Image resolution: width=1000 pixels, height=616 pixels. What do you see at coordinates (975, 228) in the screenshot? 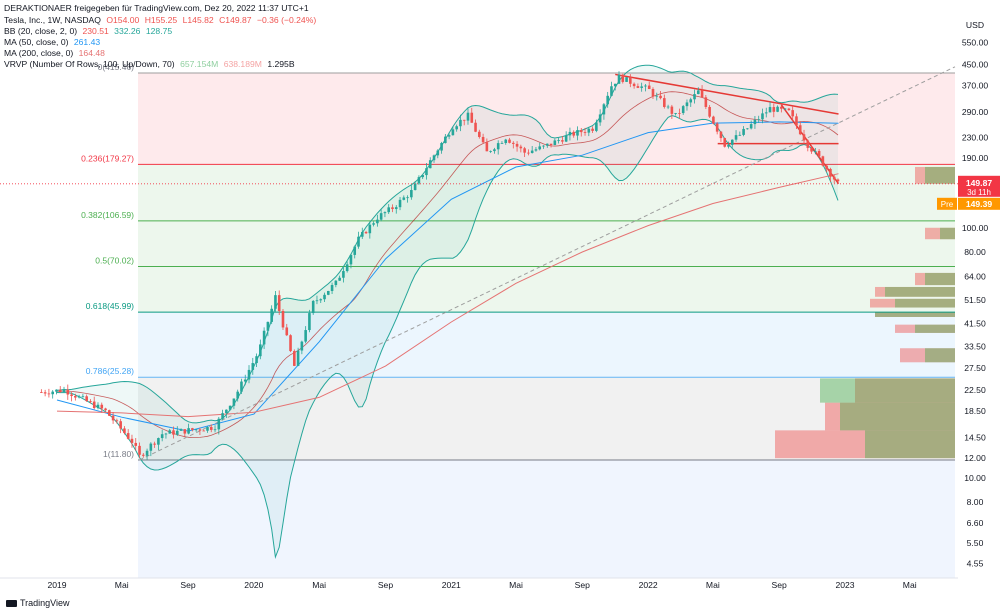
I see `y-tick-label: 100.00` at bounding box center [975, 228].